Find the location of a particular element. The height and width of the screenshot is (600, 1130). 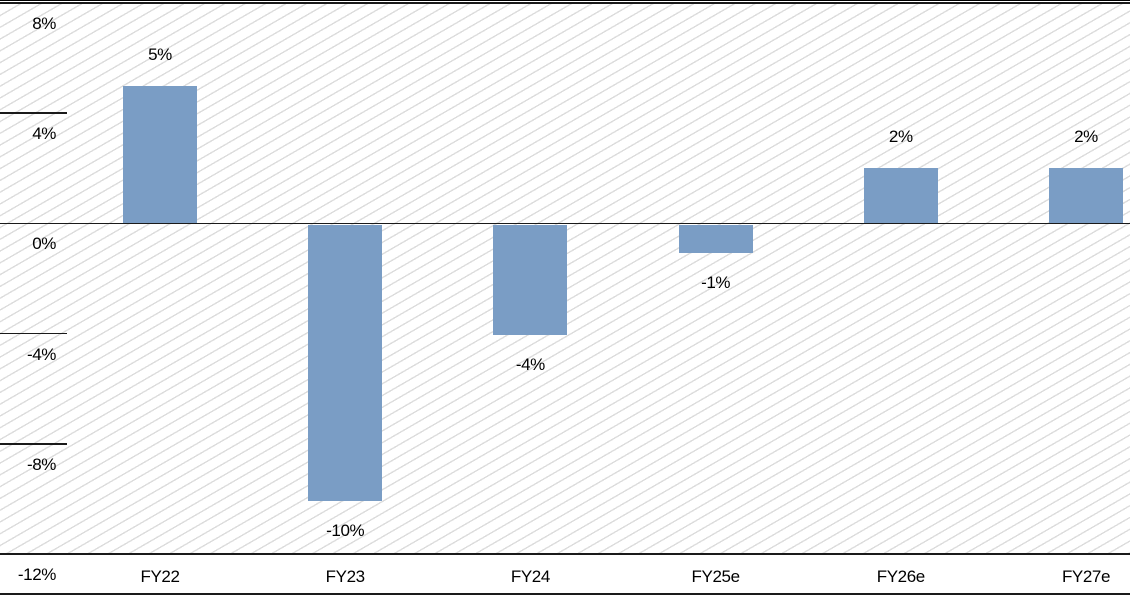

gridline--12% is located at coordinates (565, 554).